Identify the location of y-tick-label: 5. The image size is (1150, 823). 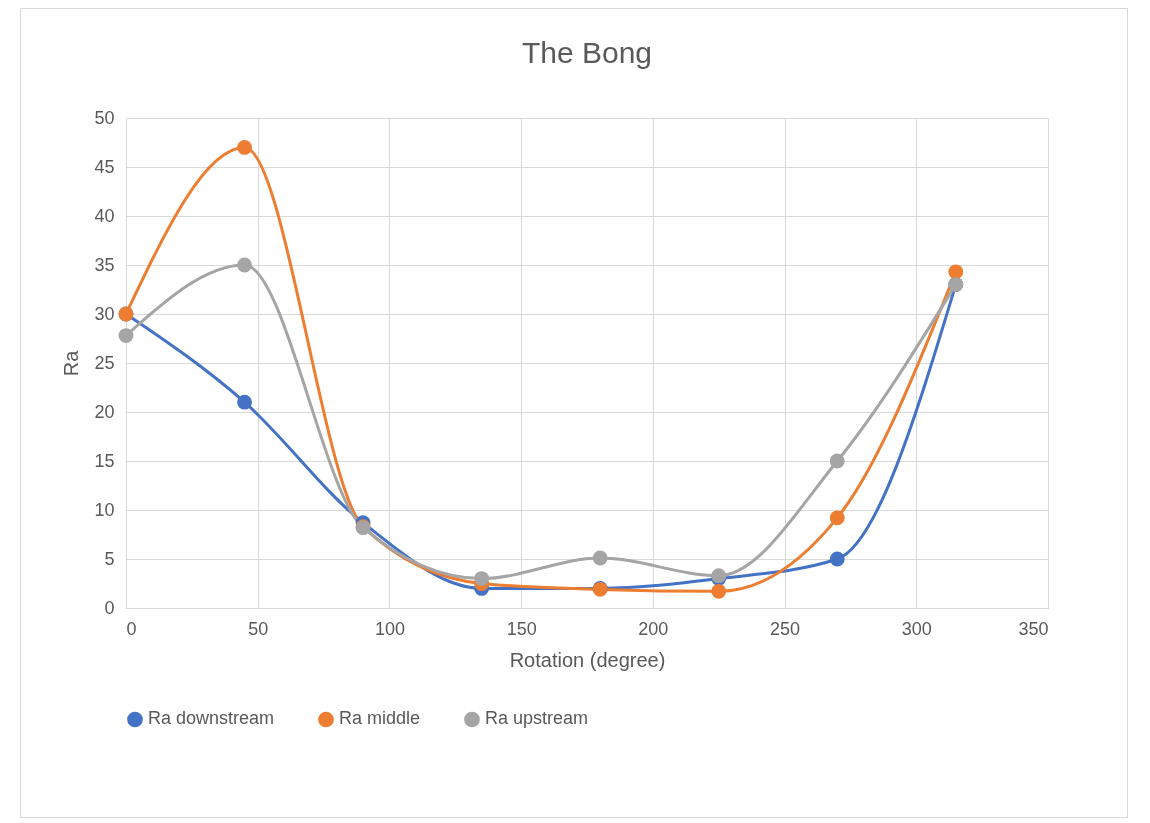
(109, 558).